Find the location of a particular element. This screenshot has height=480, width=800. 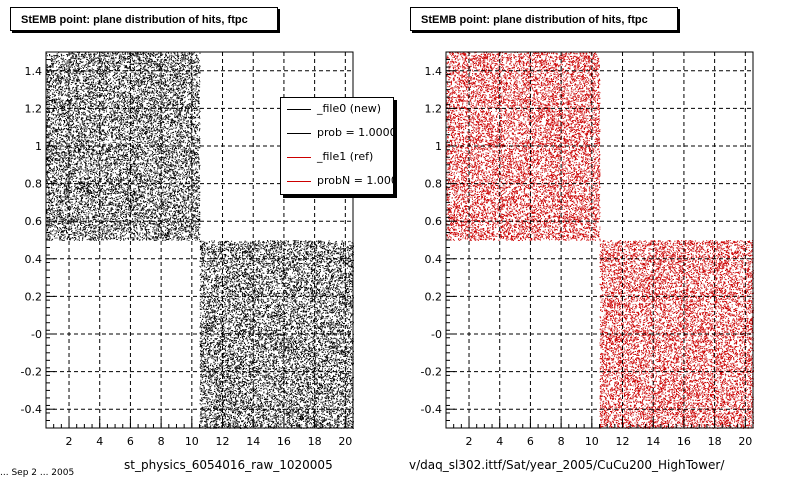

legend-entry-file0: _file0 (new) is located at coordinates (337, 110).